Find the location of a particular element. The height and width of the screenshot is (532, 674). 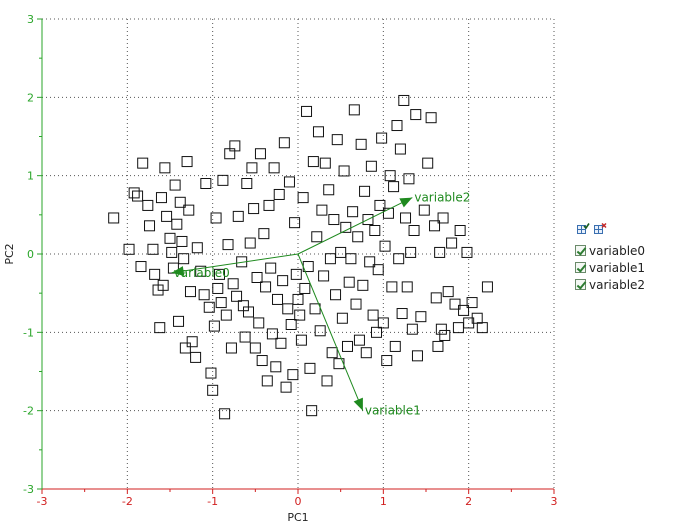

y-tick-label: 3 is located at coordinates (30, 19).